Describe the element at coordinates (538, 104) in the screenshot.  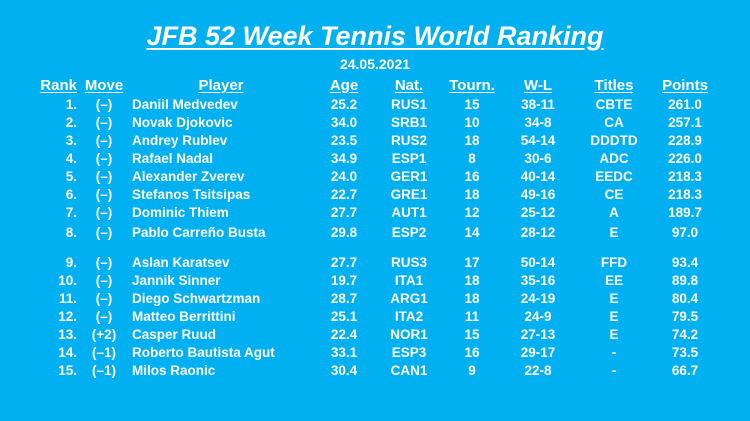
I see `win-loss-cell: 38-11` at that location.